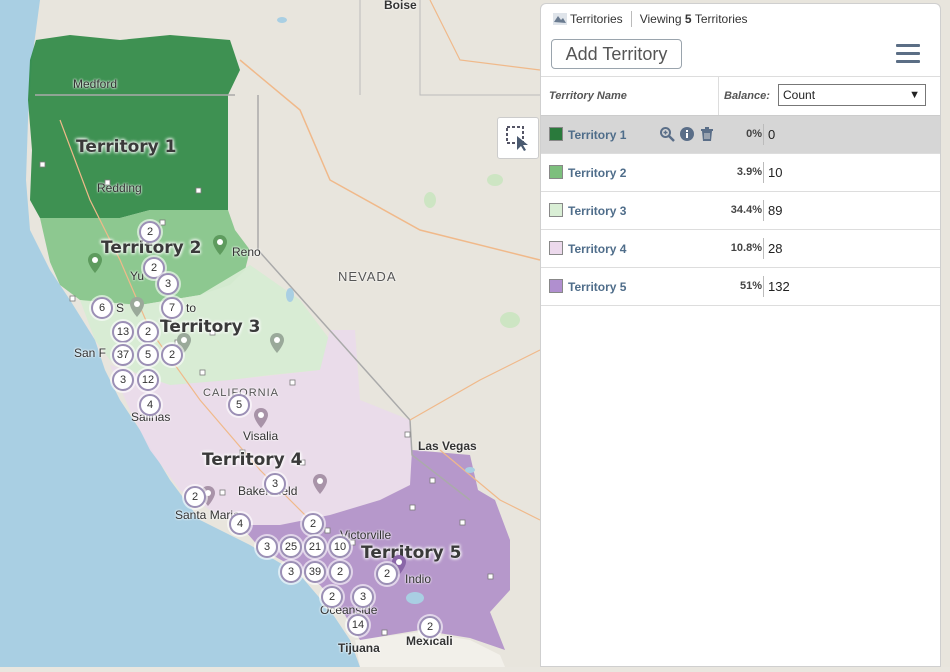 The width and height of the screenshot is (950, 672). Describe the element at coordinates (246, 252) in the screenshot. I see `city-label: Reno` at that location.